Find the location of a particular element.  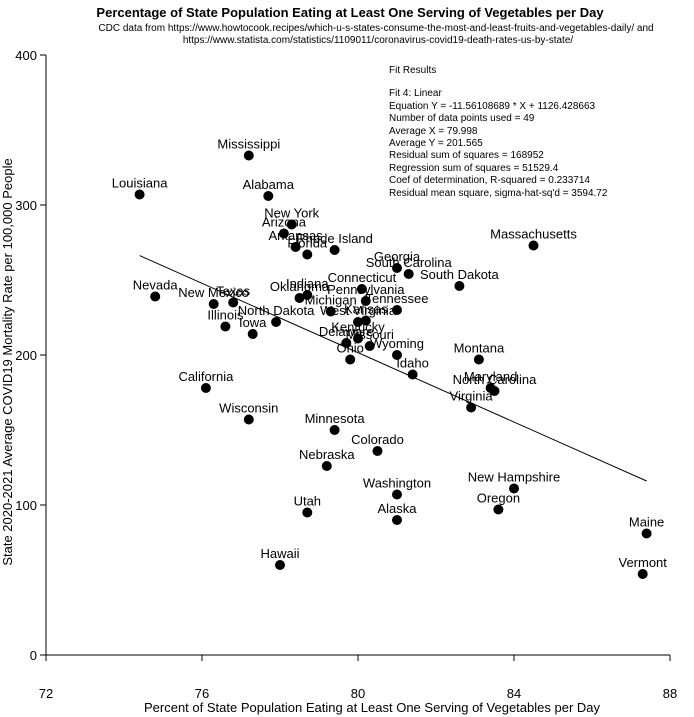

point-label: Wisconsin is located at coordinates (248, 408).